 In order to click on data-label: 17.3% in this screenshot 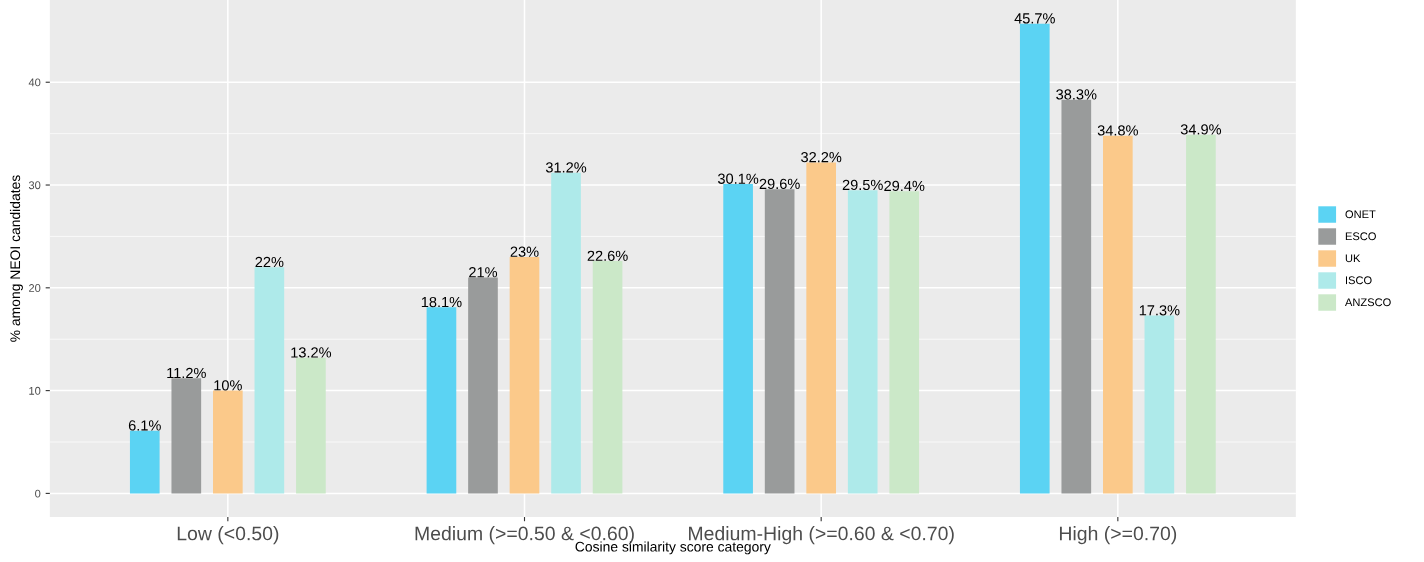, I will do `click(1159, 310)`.